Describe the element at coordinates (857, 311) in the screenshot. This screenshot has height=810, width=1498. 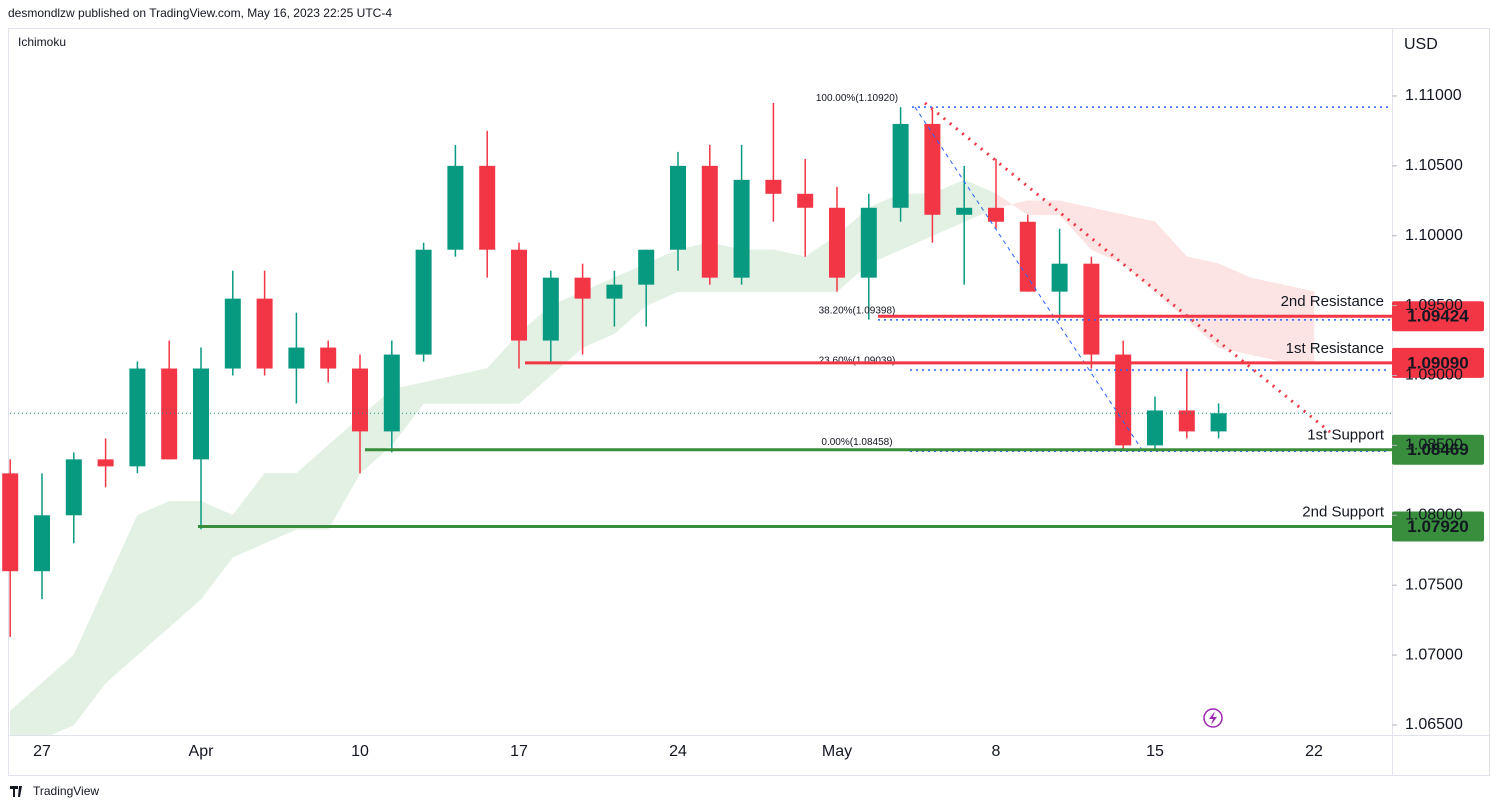
I see `fib-label: 38.20%(1.09398)` at that location.